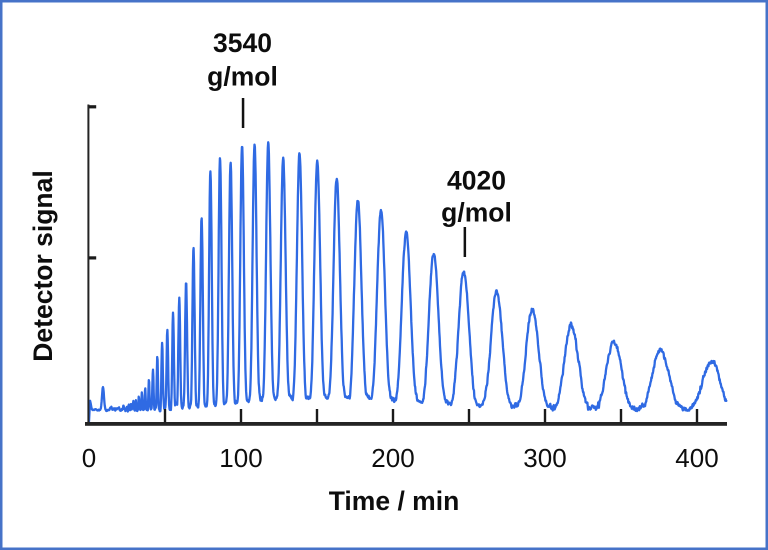 The width and height of the screenshot is (768, 550). I want to click on svg-text: 400, so click(696, 458).